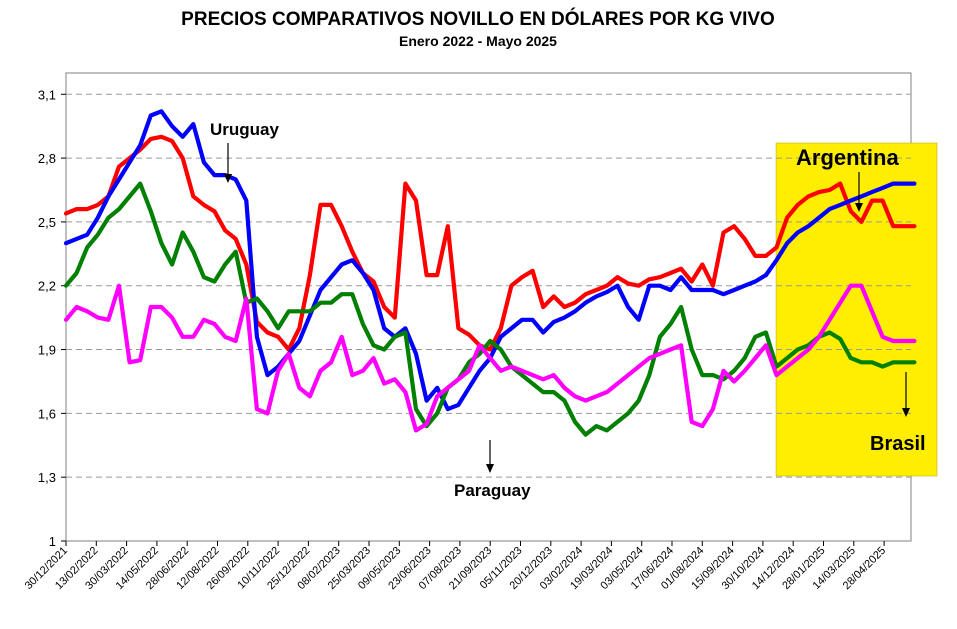 The image size is (957, 629). Describe the element at coordinates (906, 412) in the screenshot. I see `annotation-arrowhead-brasil` at that location.